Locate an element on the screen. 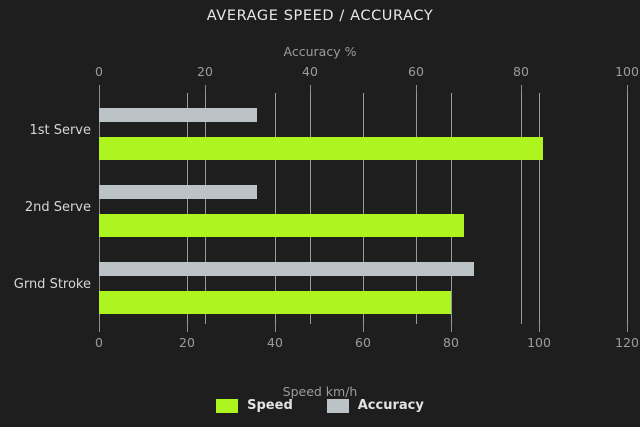 This screenshot has width=640, height=427. legend-label: Speed is located at coordinates (270, 405).